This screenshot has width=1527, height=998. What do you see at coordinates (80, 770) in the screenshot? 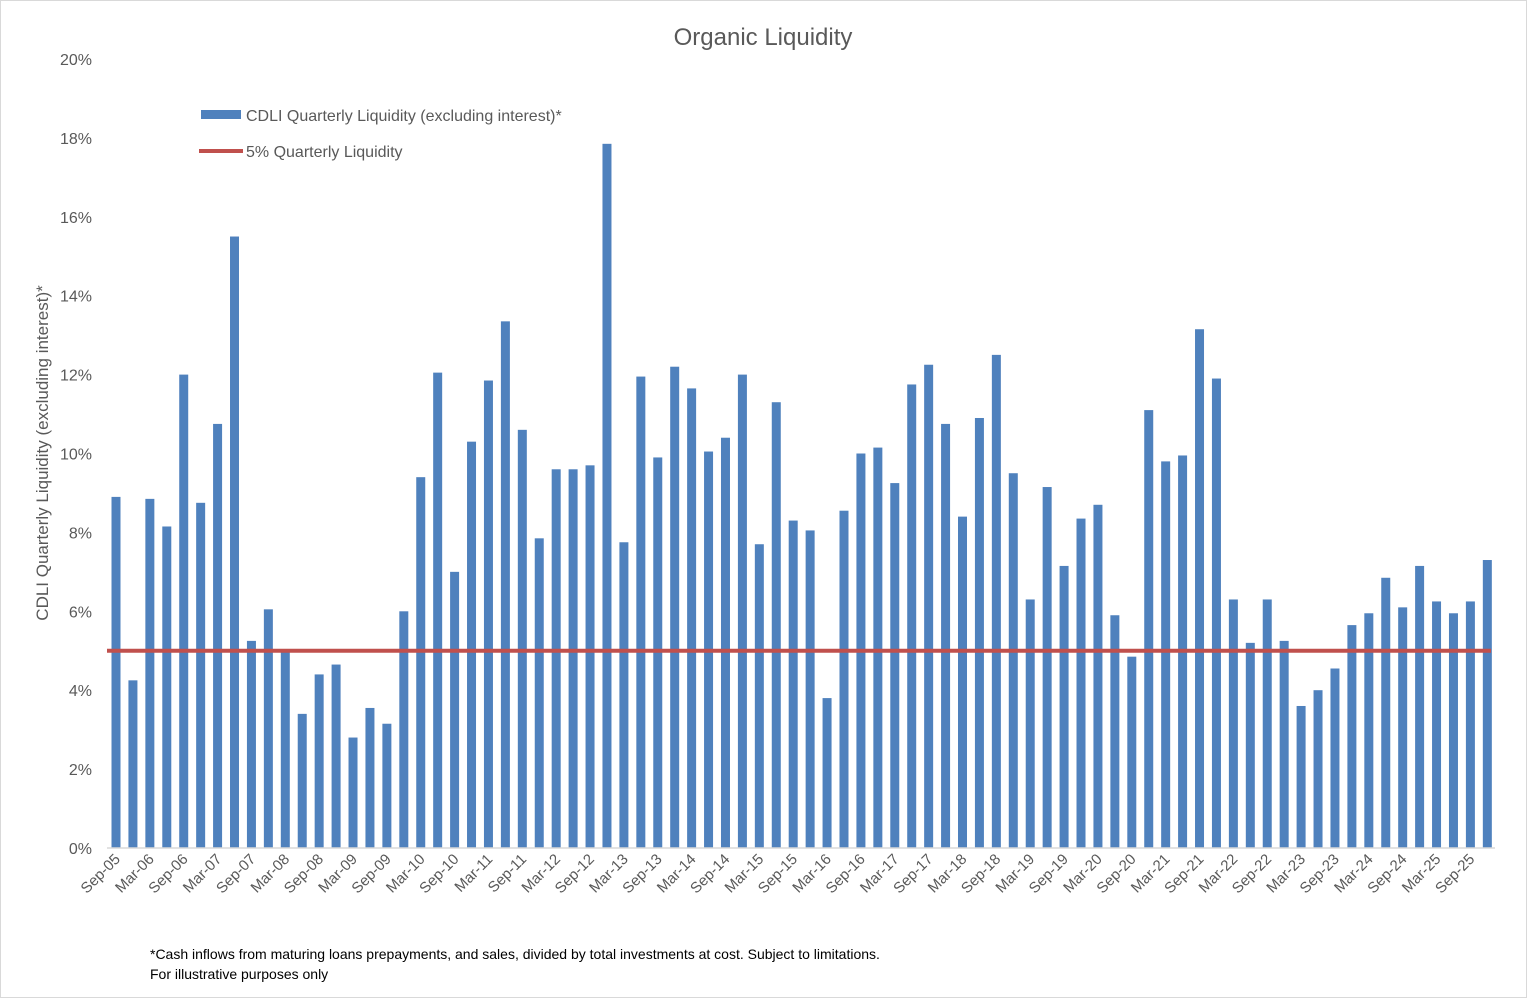
I see `y-tick-label: 2%` at bounding box center [80, 770].